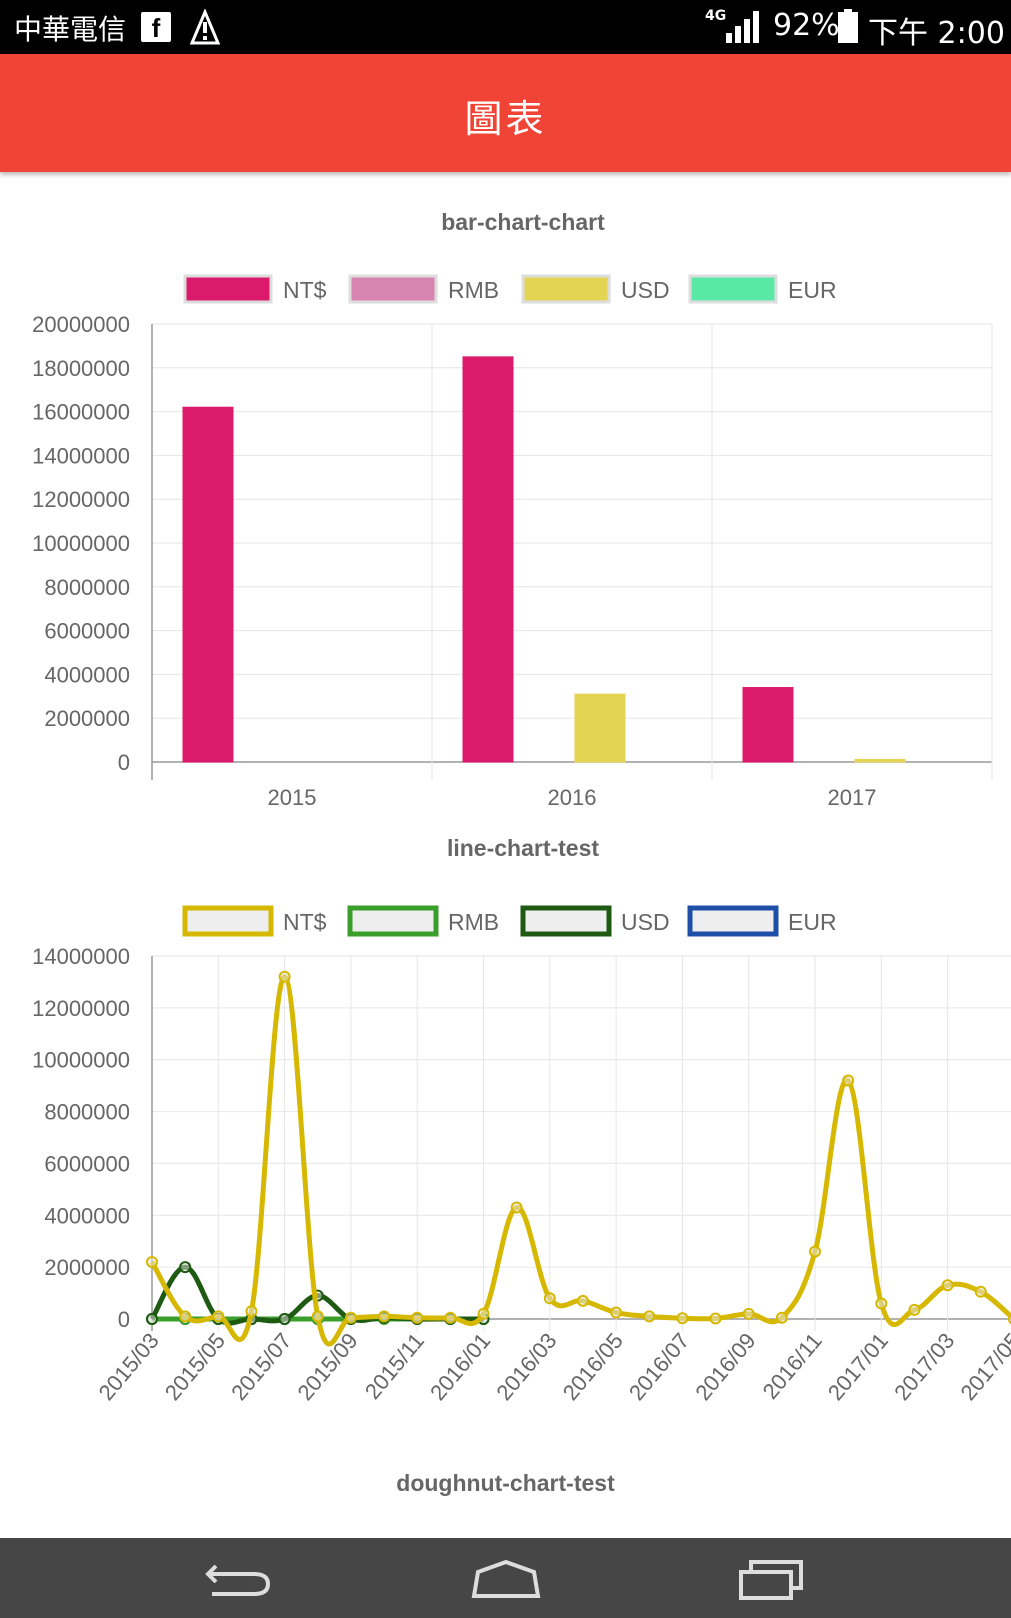 This screenshot has width=1011, height=1618. I want to click on x-tick-label: 2016/09, so click(725, 1366).